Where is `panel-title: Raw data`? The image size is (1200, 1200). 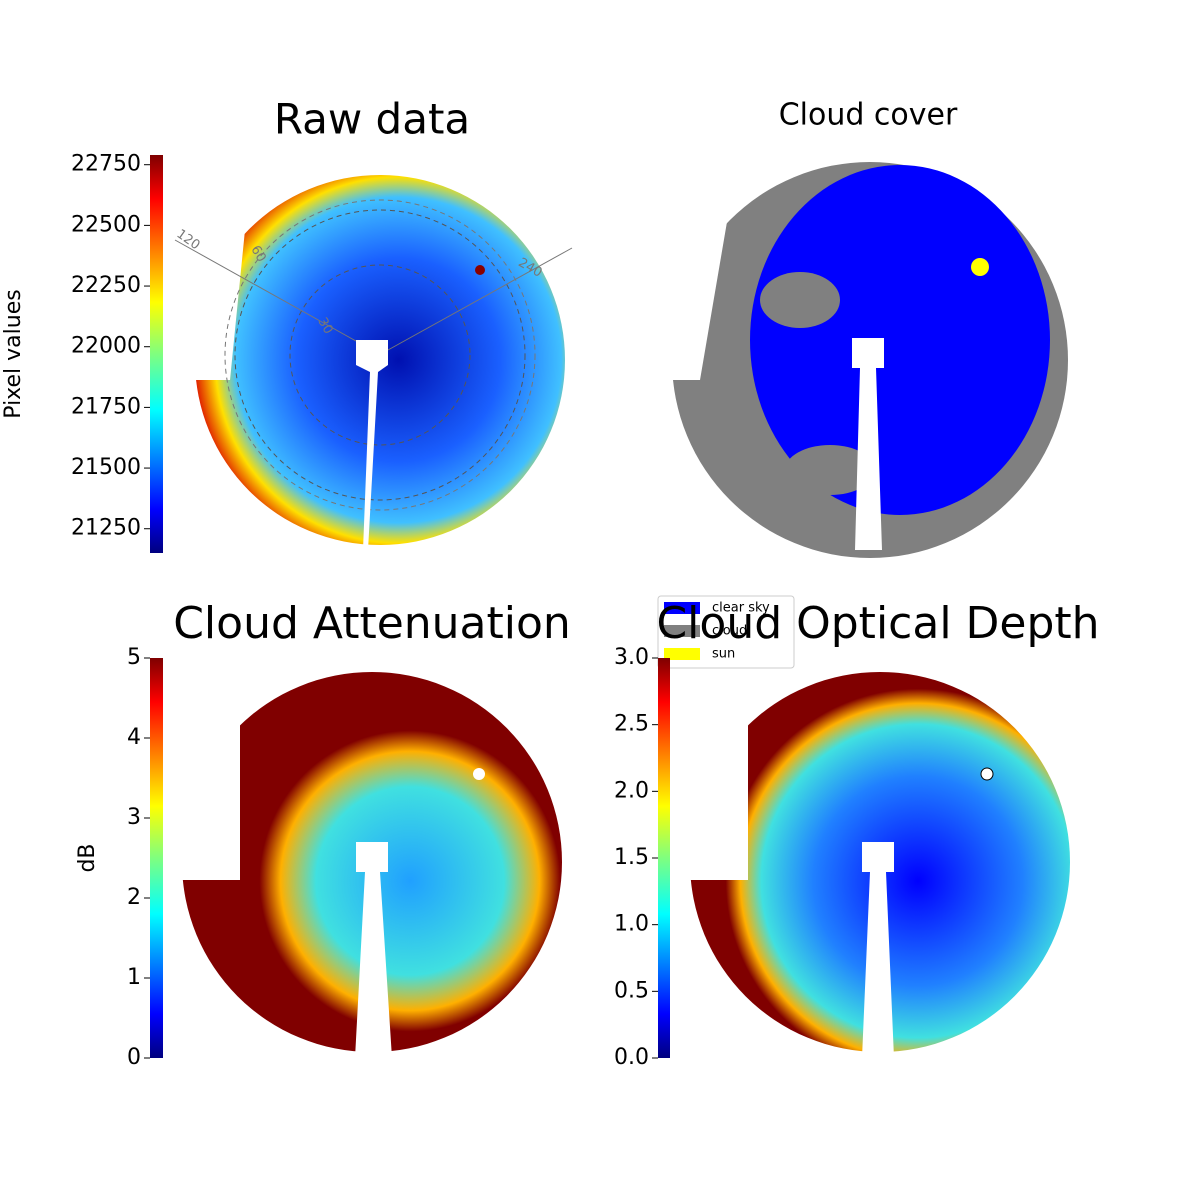 panel-title: Raw data is located at coordinates (372, 119).